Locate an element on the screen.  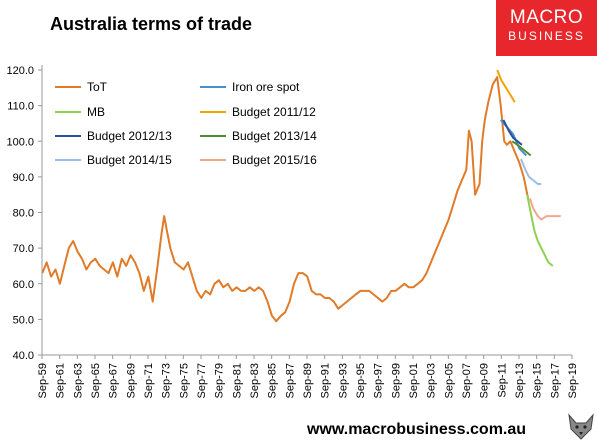
x-tick-label: Sep-65 is located at coordinates (96, 380).